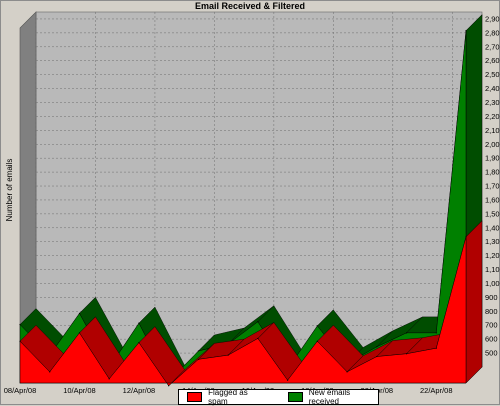 This screenshot has height=406, width=500. I want to click on legend-item-received: New emails received, so click(332, 397).